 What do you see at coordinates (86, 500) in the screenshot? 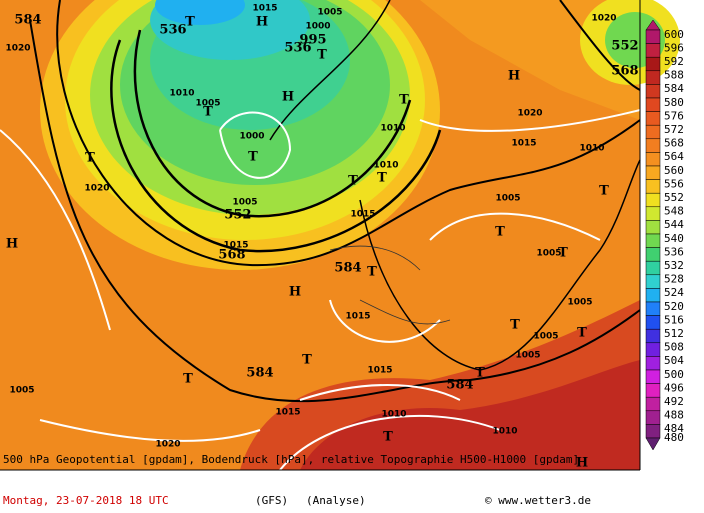
I see `footer-date: Montag, 23-07-2018 18 UTC` at bounding box center [86, 500].